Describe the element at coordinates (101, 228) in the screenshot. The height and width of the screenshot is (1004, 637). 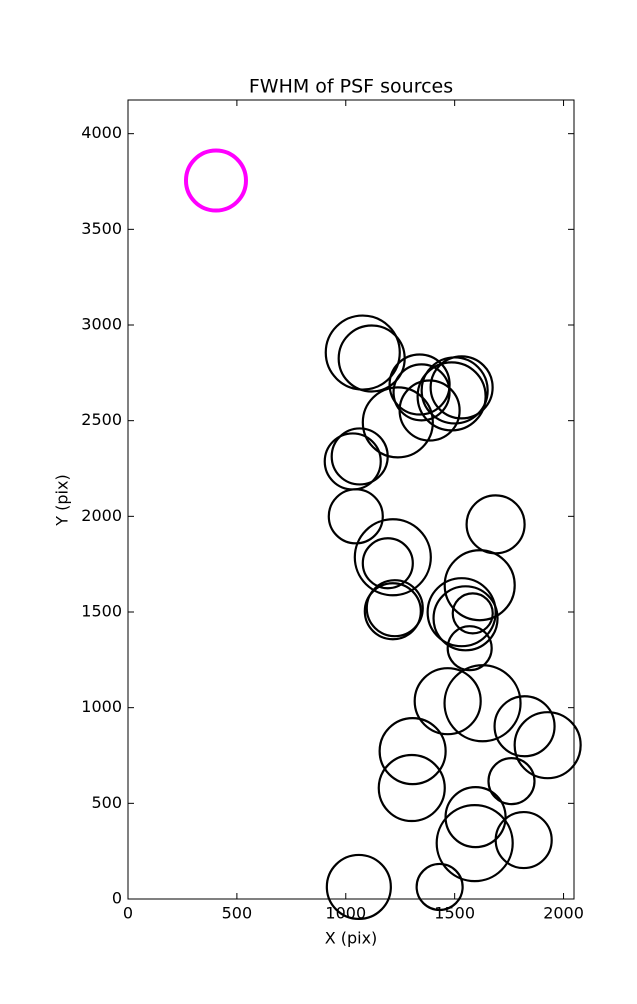
I see `y-tick-label: 3500` at that location.